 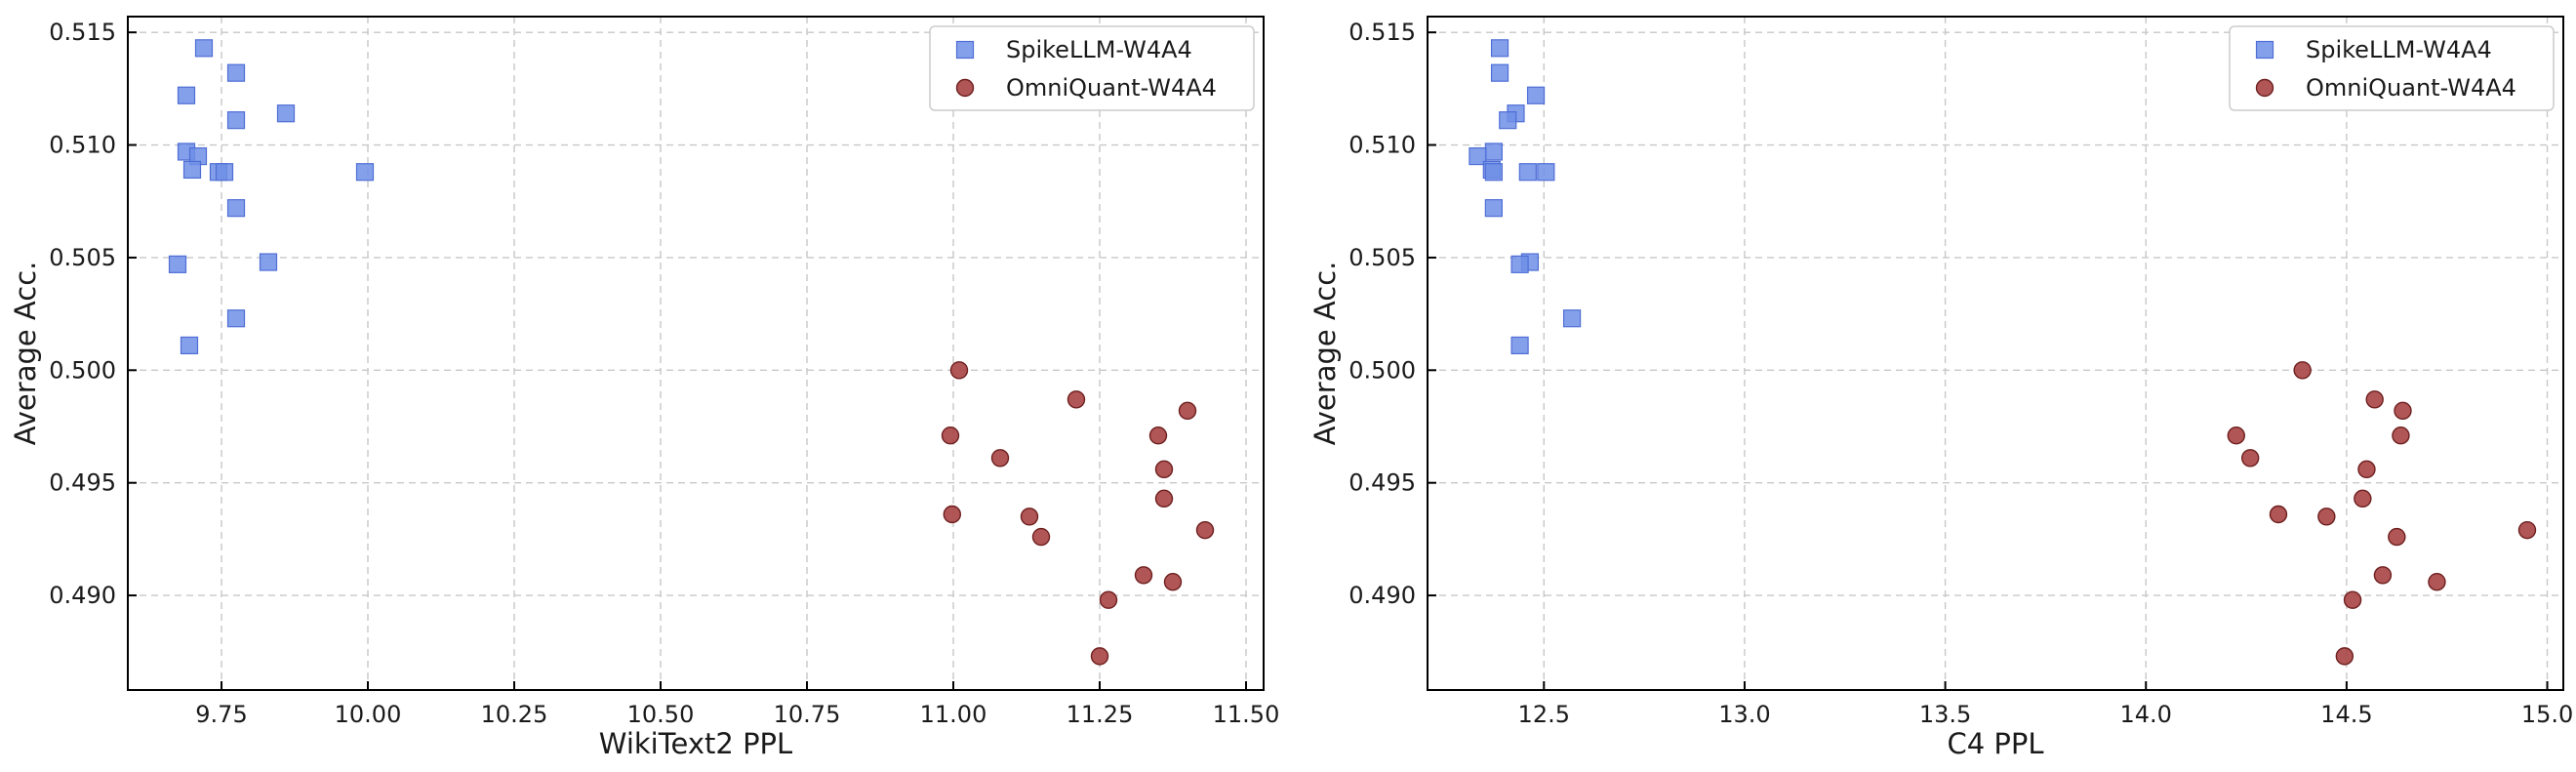 What do you see at coordinates (1945, 714) in the screenshot?
I see `x-tick-label: 13.5` at bounding box center [1945, 714].